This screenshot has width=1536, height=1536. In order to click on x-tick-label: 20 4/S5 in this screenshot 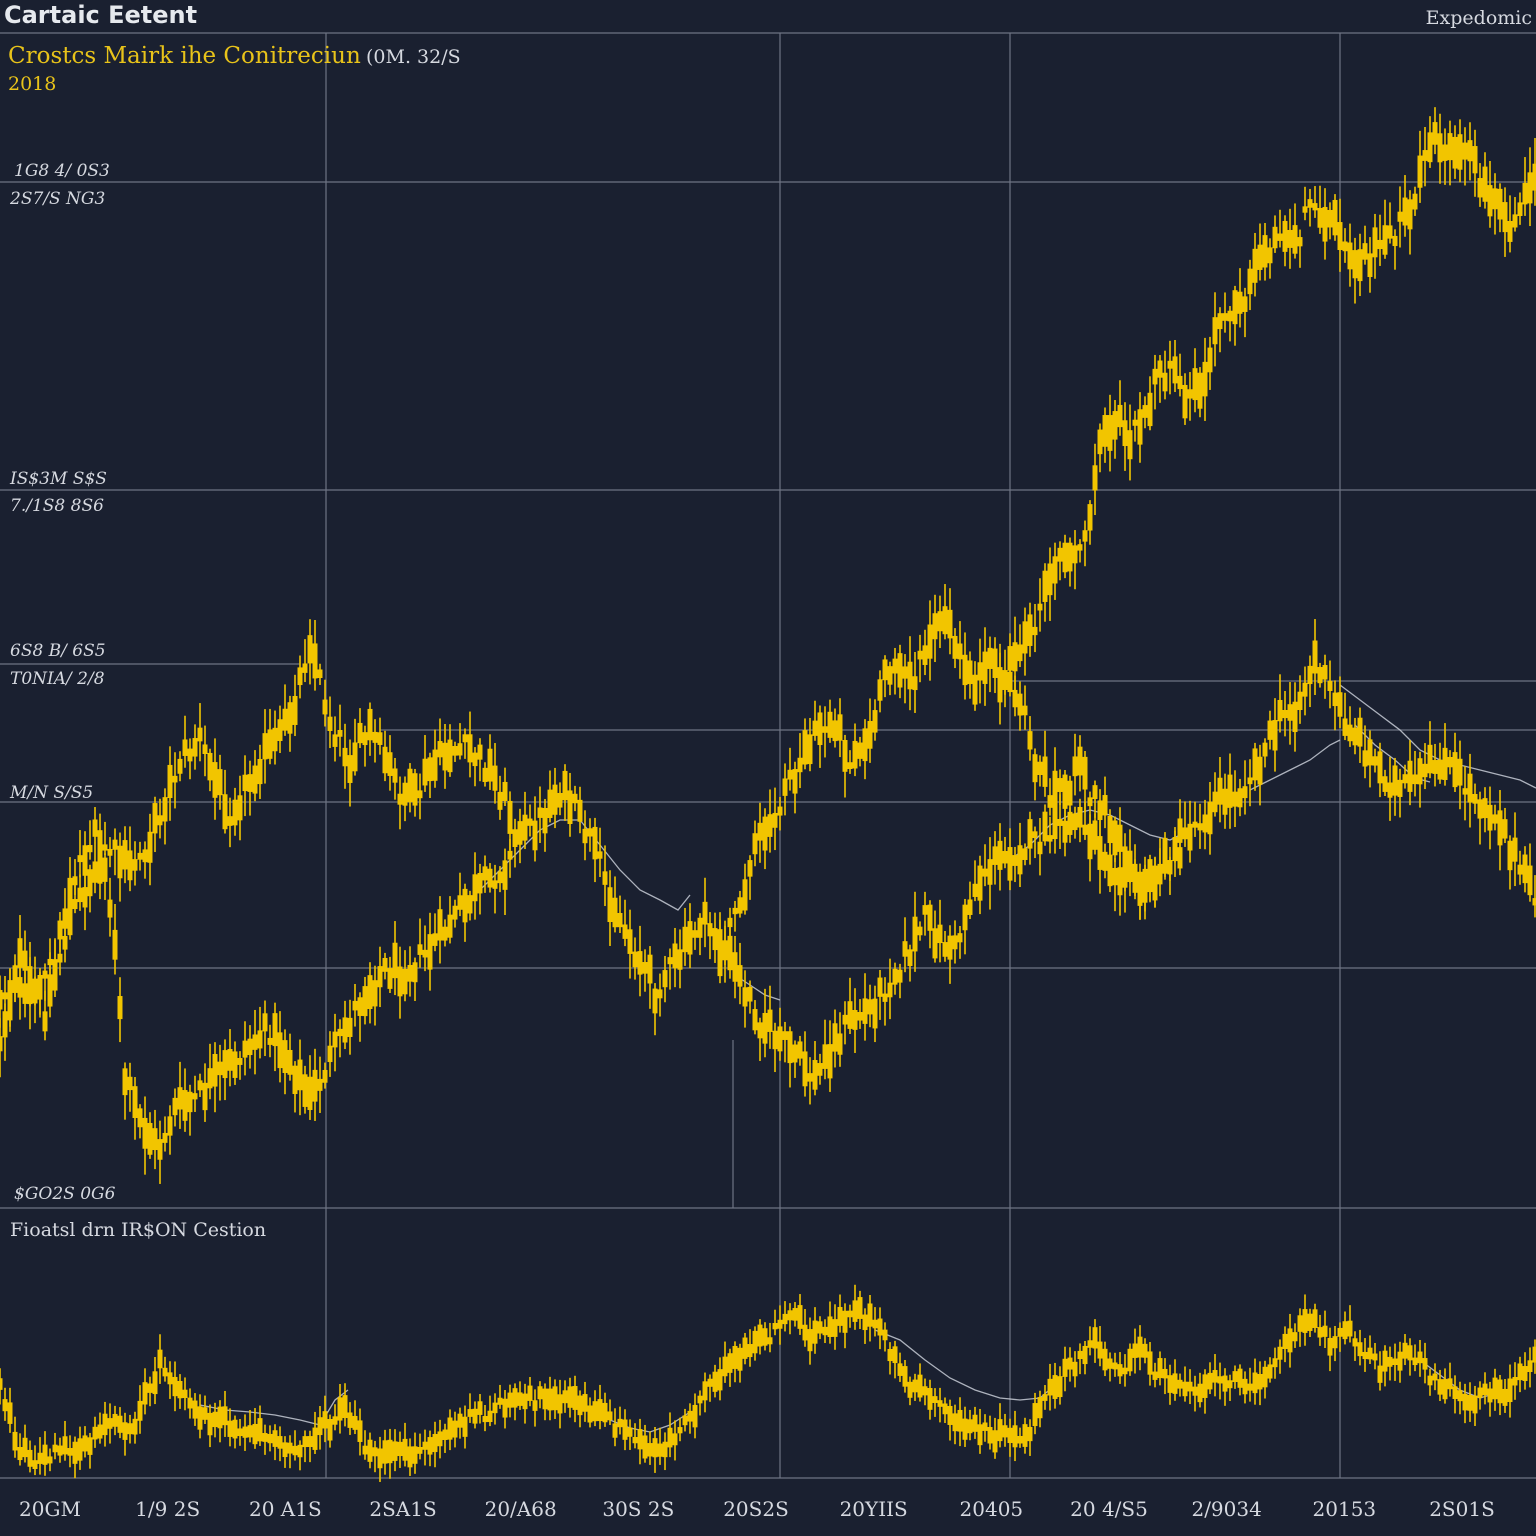, I will do `click(1109, 1509)`.